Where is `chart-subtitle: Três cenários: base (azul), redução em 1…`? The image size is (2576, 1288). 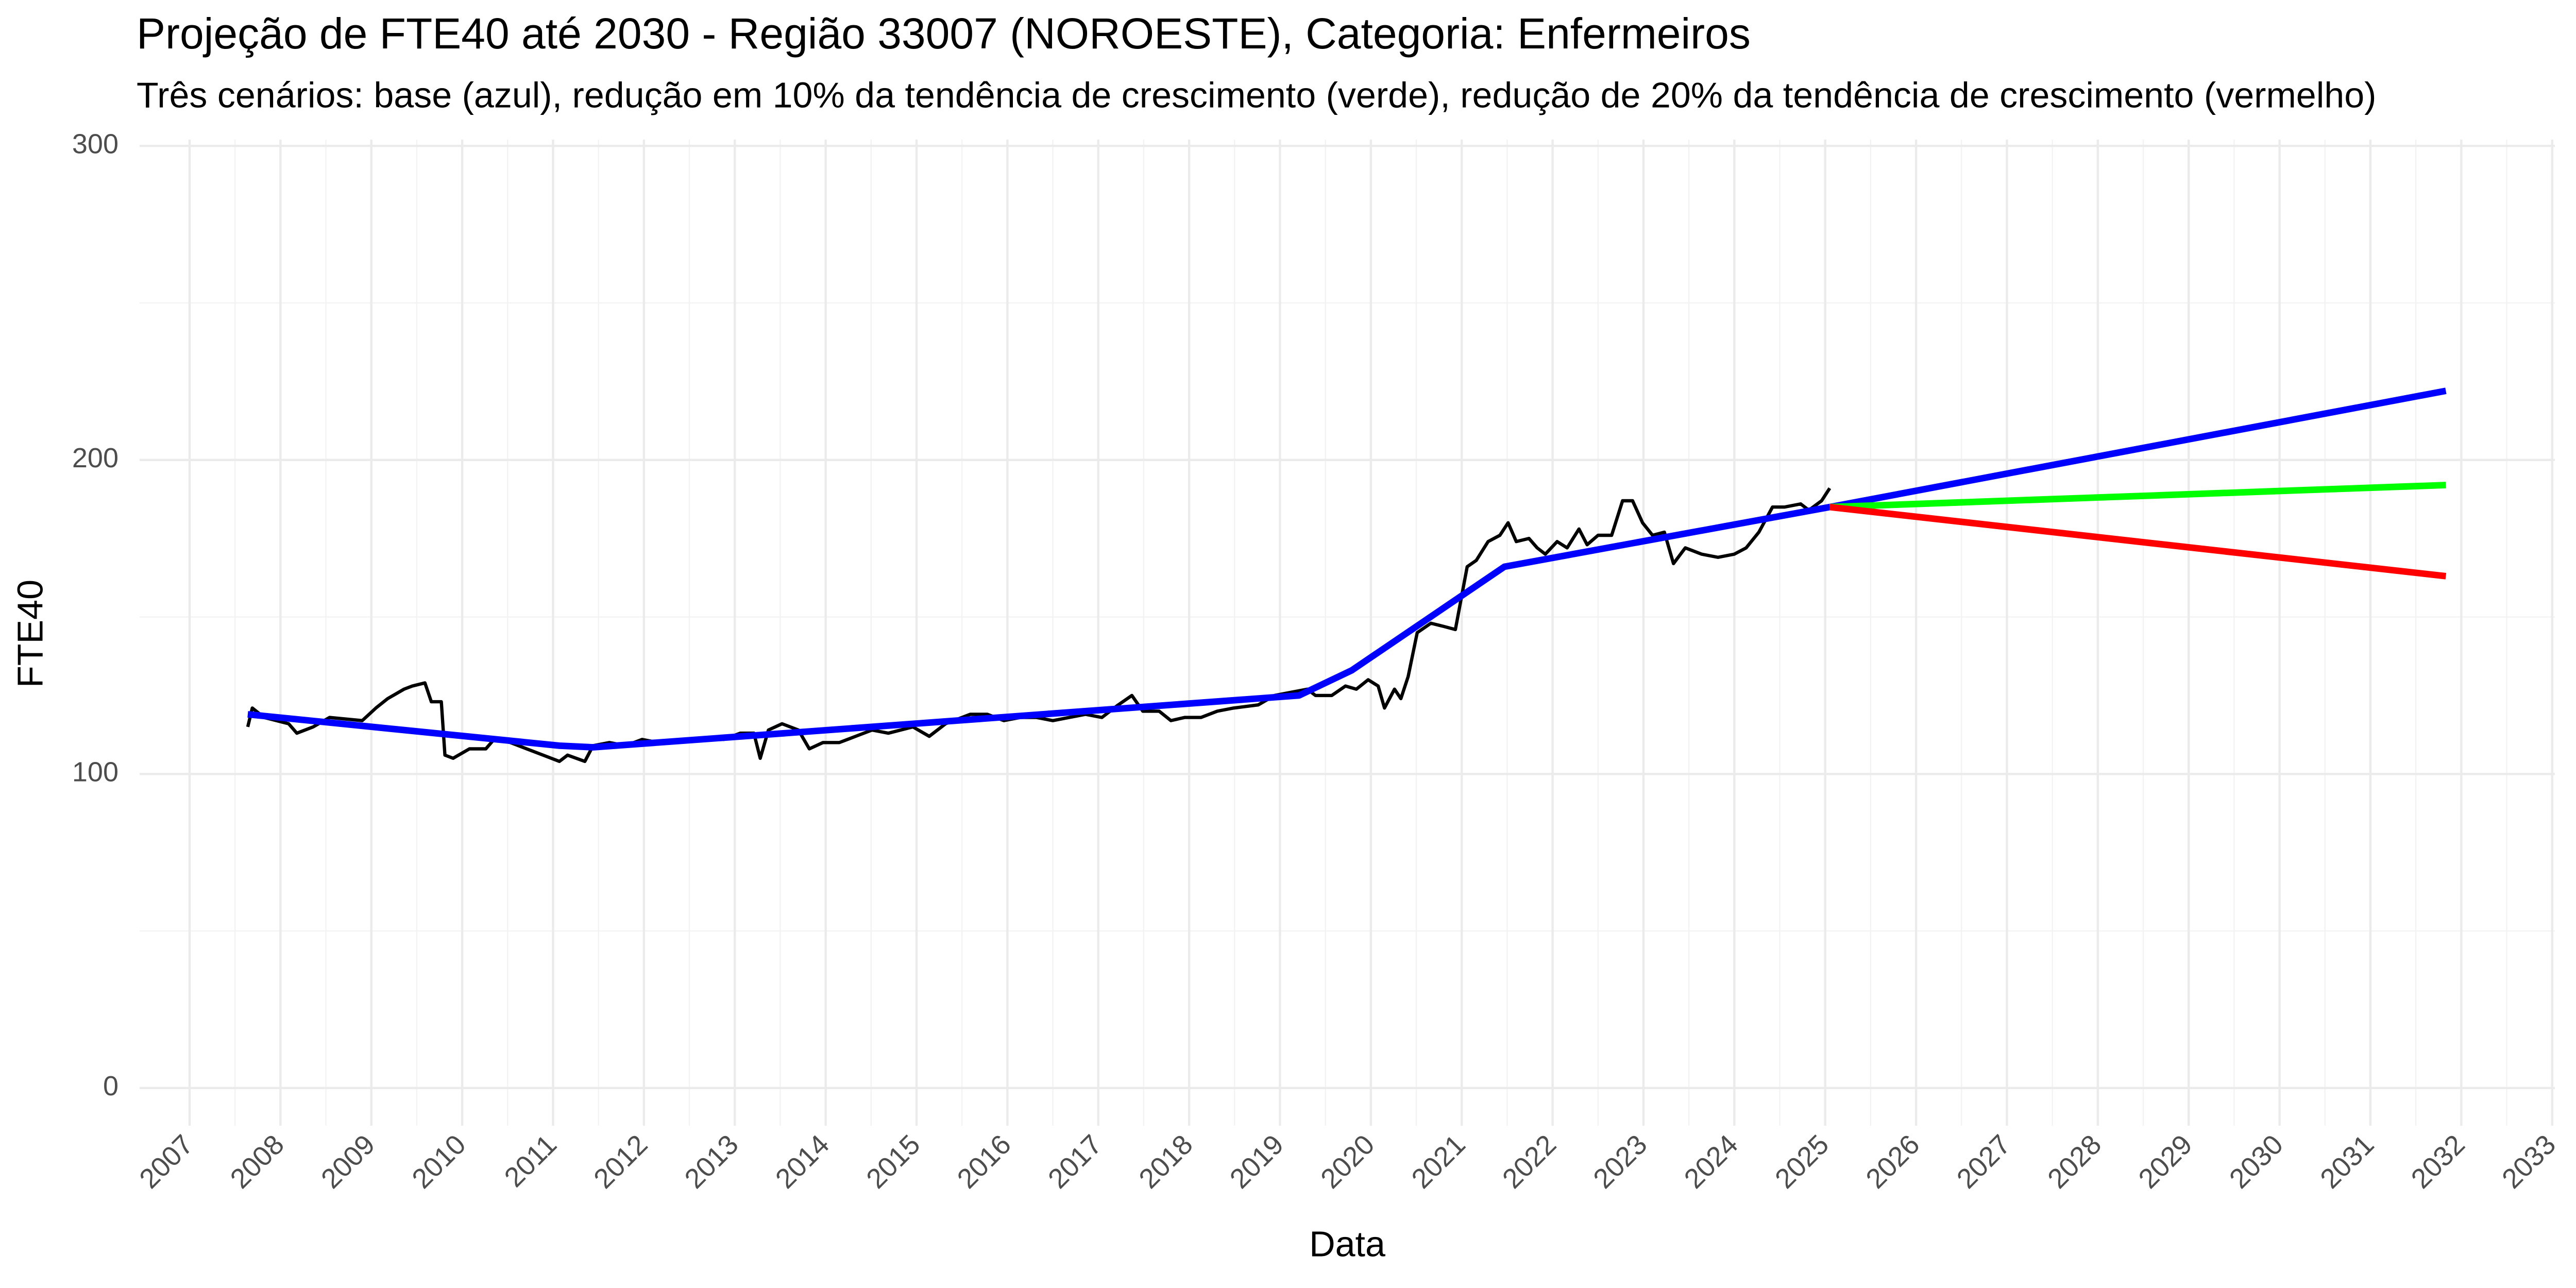
chart-subtitle: Três cenários: base (azul), redução em 1… is located at coordinates (1256, 95).